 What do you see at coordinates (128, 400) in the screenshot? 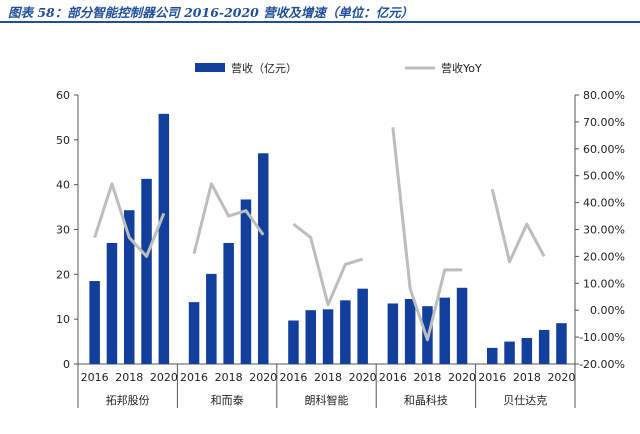
I see `group-label: 拓邦股份` at bounding box center [128, 400].